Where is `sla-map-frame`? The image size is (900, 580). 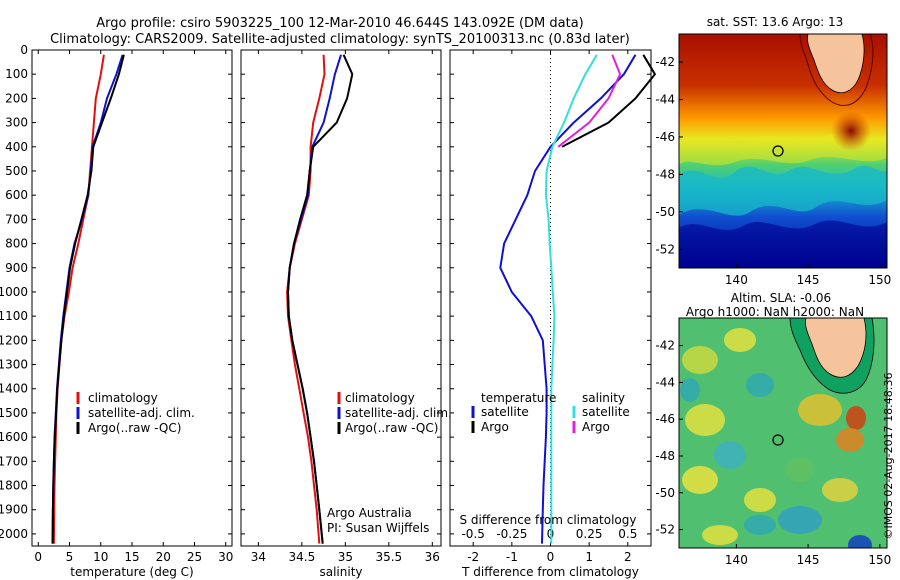
sla-map-frame is located at coordinates (783, 433).